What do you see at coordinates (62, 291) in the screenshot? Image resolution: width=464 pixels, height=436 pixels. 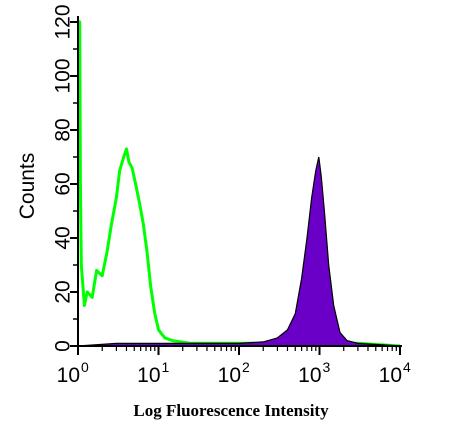 I see `y-tick-label: 20` at bounding box center [62, 291].